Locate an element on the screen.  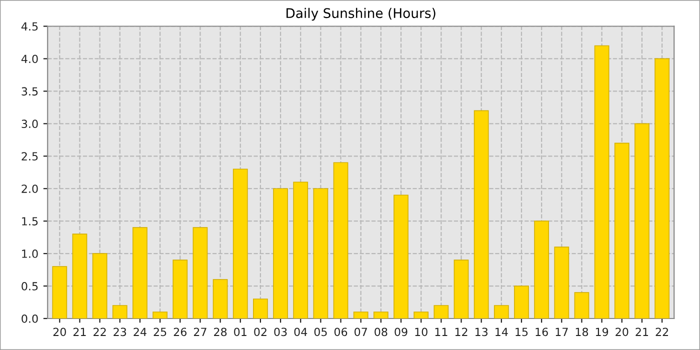
y-tick-label: 2.5 is located at coordinates (30, 156).